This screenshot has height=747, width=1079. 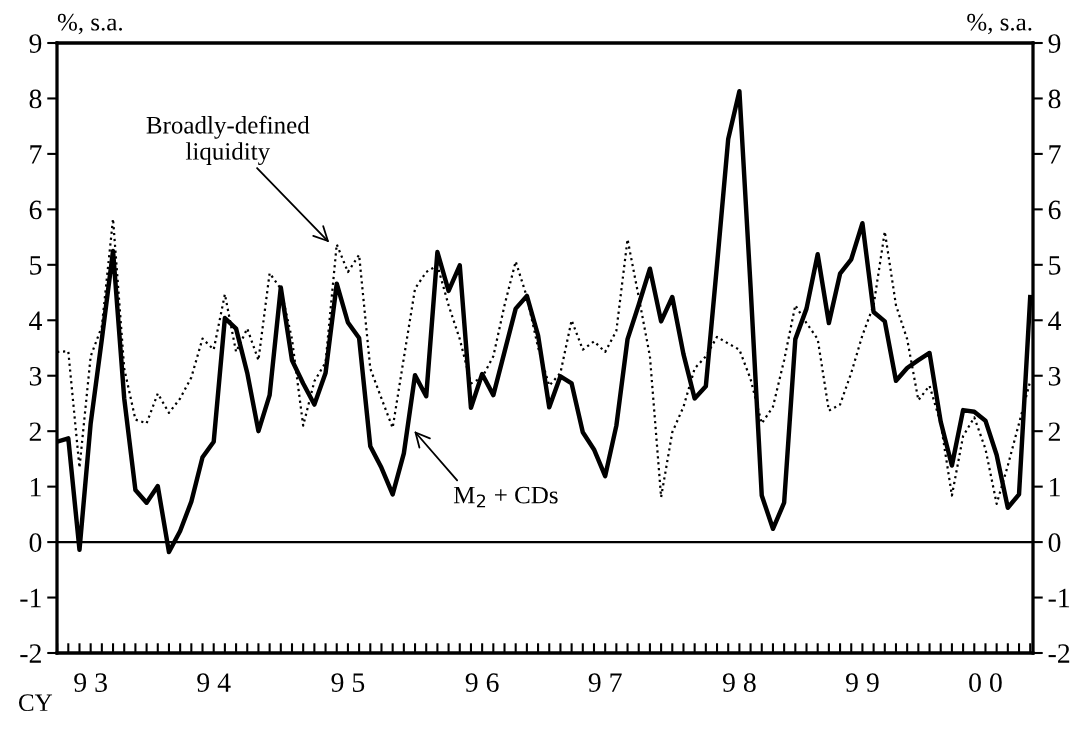 I want to click on y-tick-label: 1, so click(x=35, y=487).